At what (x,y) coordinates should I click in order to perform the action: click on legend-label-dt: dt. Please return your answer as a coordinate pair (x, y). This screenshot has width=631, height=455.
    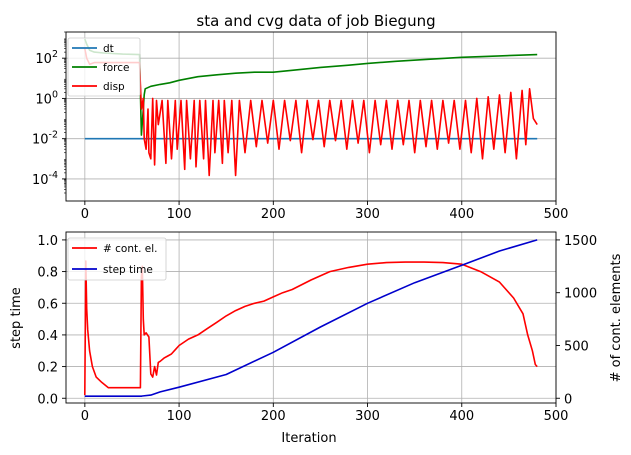
    Looking at the image, I should click on (108, 49).